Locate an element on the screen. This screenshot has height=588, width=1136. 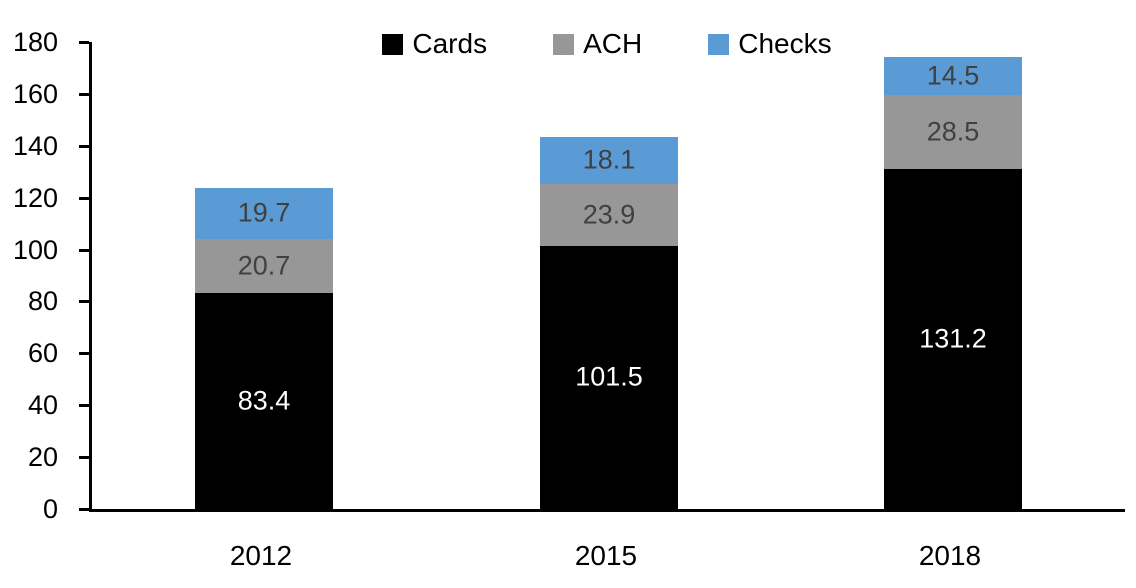
bar-segment-cards-2015: 101.5 is located at coordinates (609, 377).